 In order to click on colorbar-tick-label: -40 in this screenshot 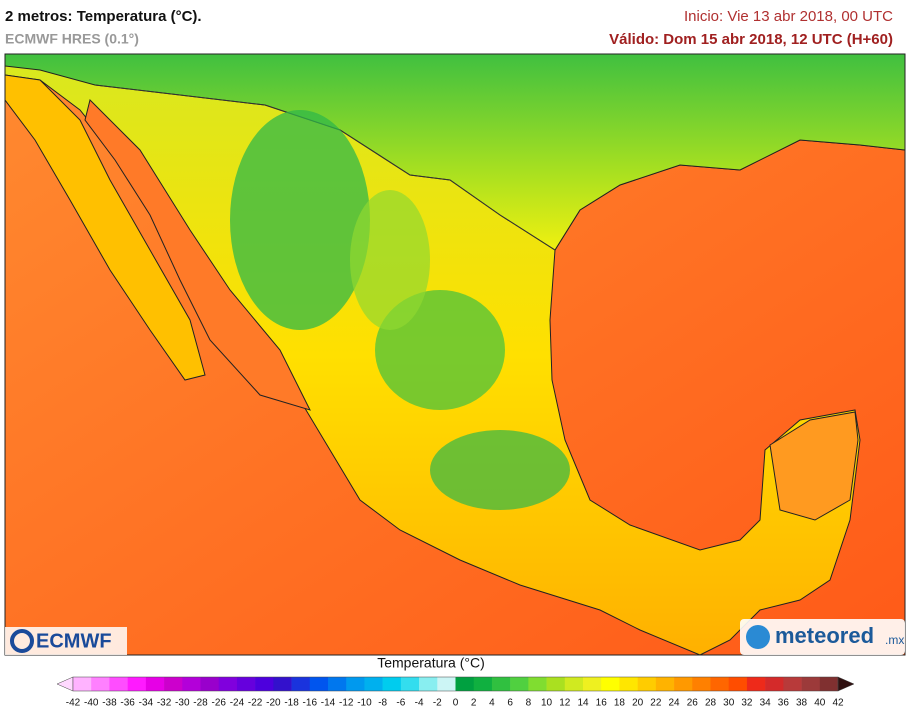, I will do `click(91, 703)`.